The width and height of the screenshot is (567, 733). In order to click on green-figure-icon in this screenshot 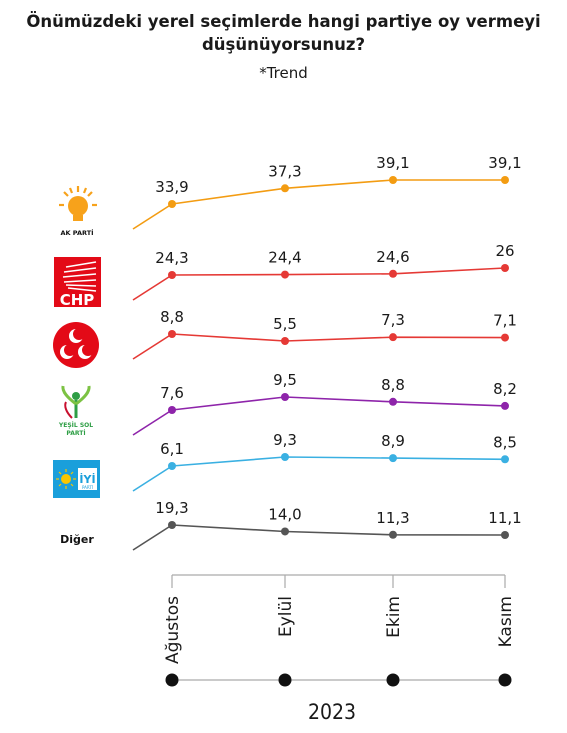, I will do `click(76, 402)`.